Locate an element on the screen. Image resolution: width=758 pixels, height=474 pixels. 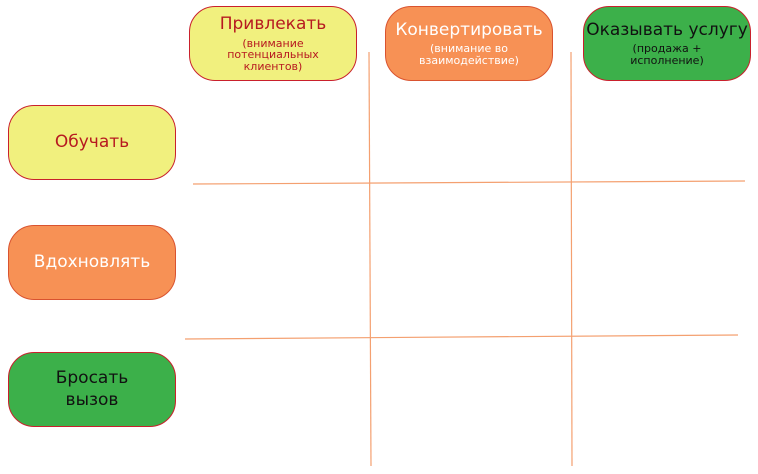
column-header-serve: Оказывать услугу (продажа + исполнение) is located at coordinates (667, 43).